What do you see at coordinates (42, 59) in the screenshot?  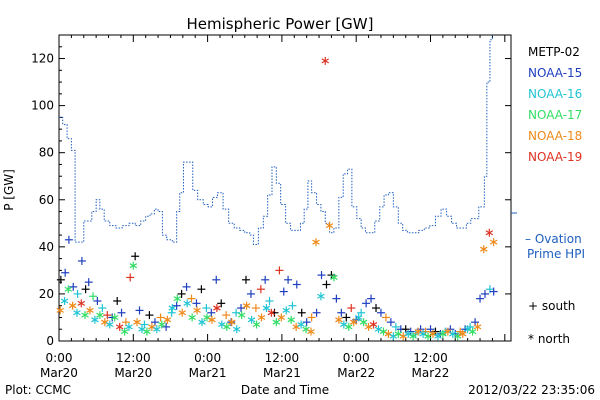 I see `y-tick-label: 120` at bounding box center [42, 59].